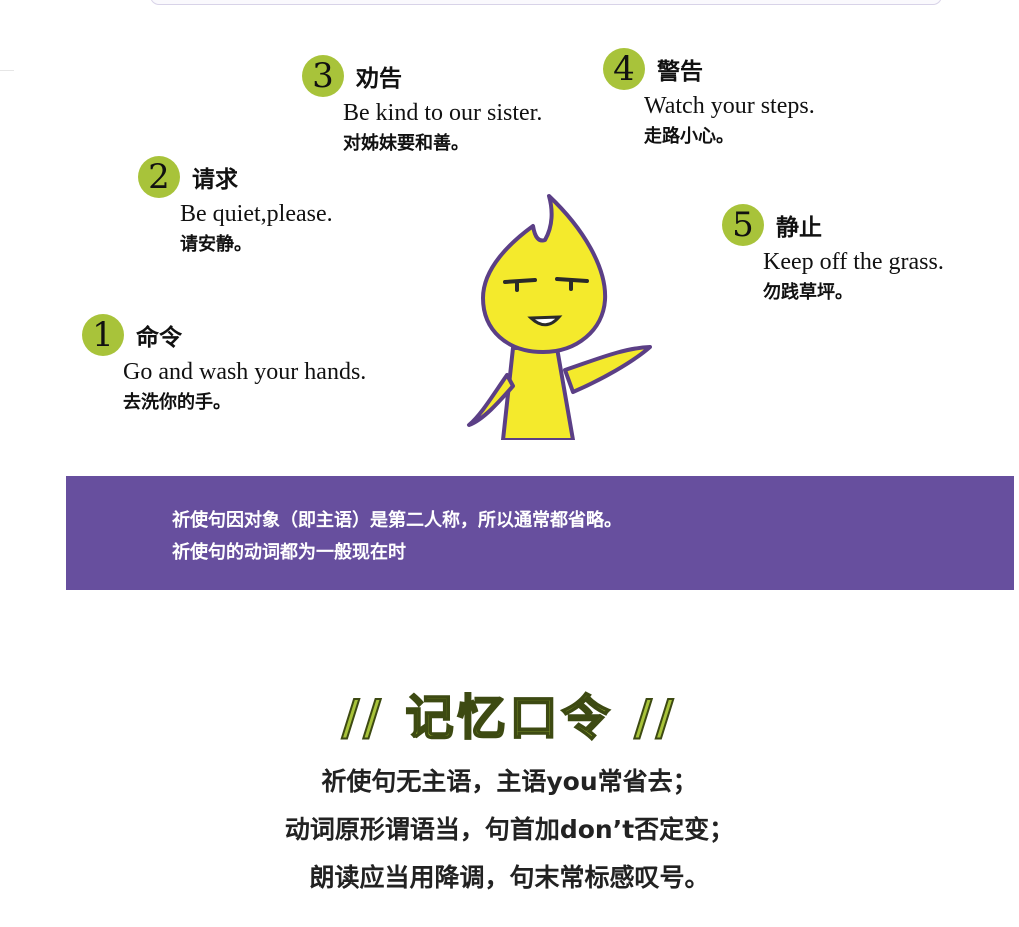 This screenshot has height=927, width=1019. Describe the element at coordinates (509, 718) in the screenshot. I see `memory-title: // 记忆口令 //` at that location.